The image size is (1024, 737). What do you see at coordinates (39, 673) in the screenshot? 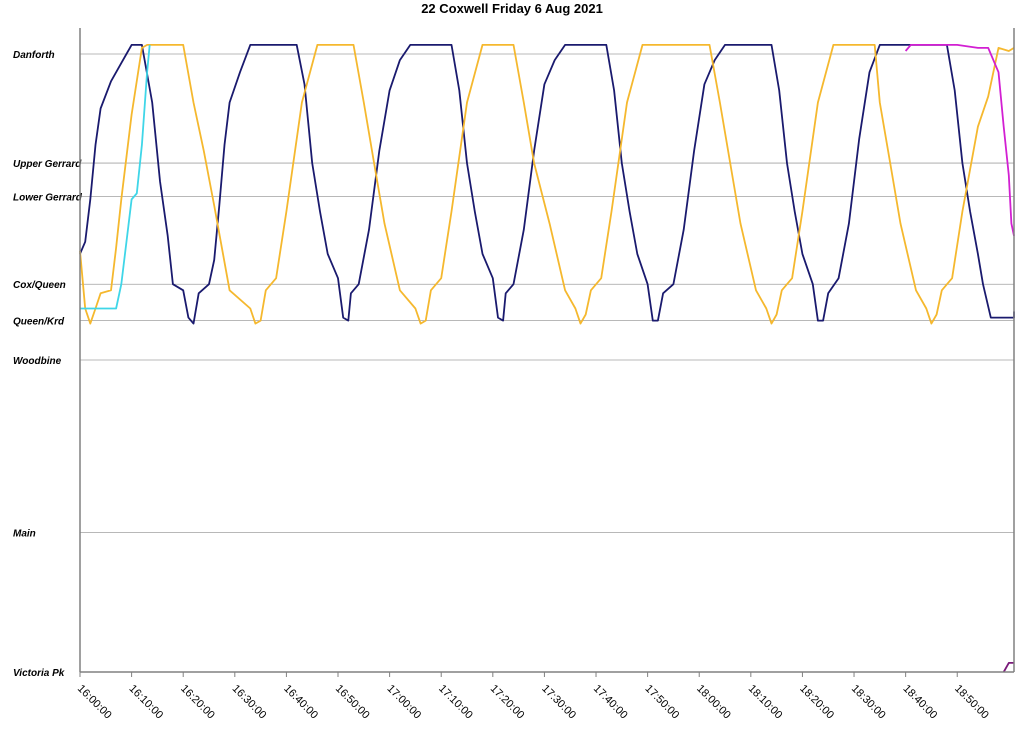
I see `stop-label: Victoria Pk` at bounding box center [39, 673].